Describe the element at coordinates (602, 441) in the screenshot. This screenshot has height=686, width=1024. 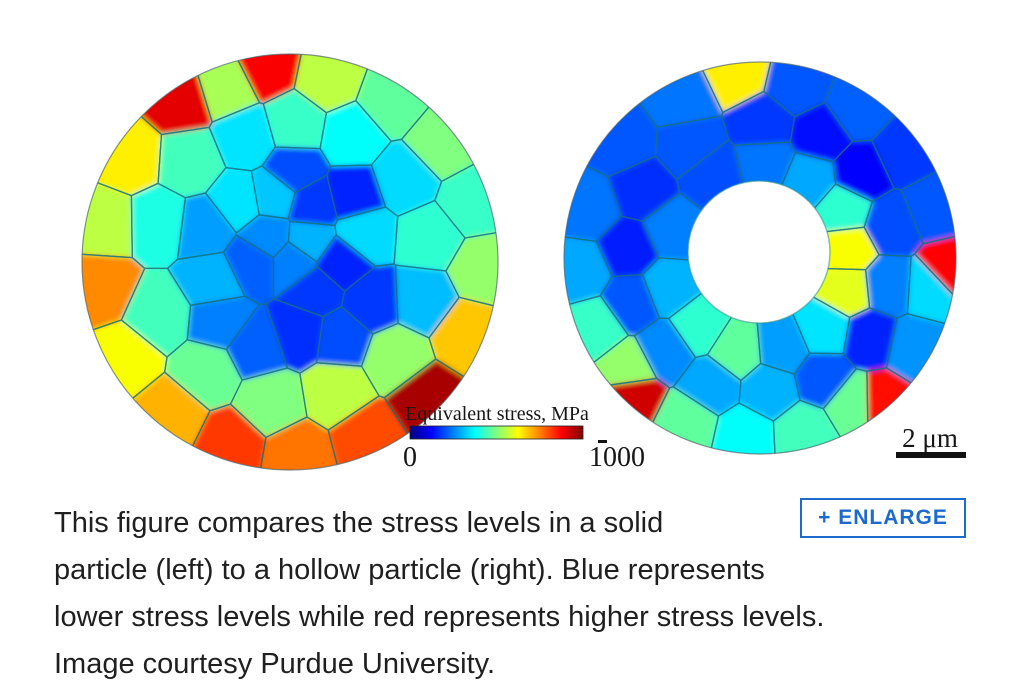
I see `colorbar-max-tick-mark` at that location.